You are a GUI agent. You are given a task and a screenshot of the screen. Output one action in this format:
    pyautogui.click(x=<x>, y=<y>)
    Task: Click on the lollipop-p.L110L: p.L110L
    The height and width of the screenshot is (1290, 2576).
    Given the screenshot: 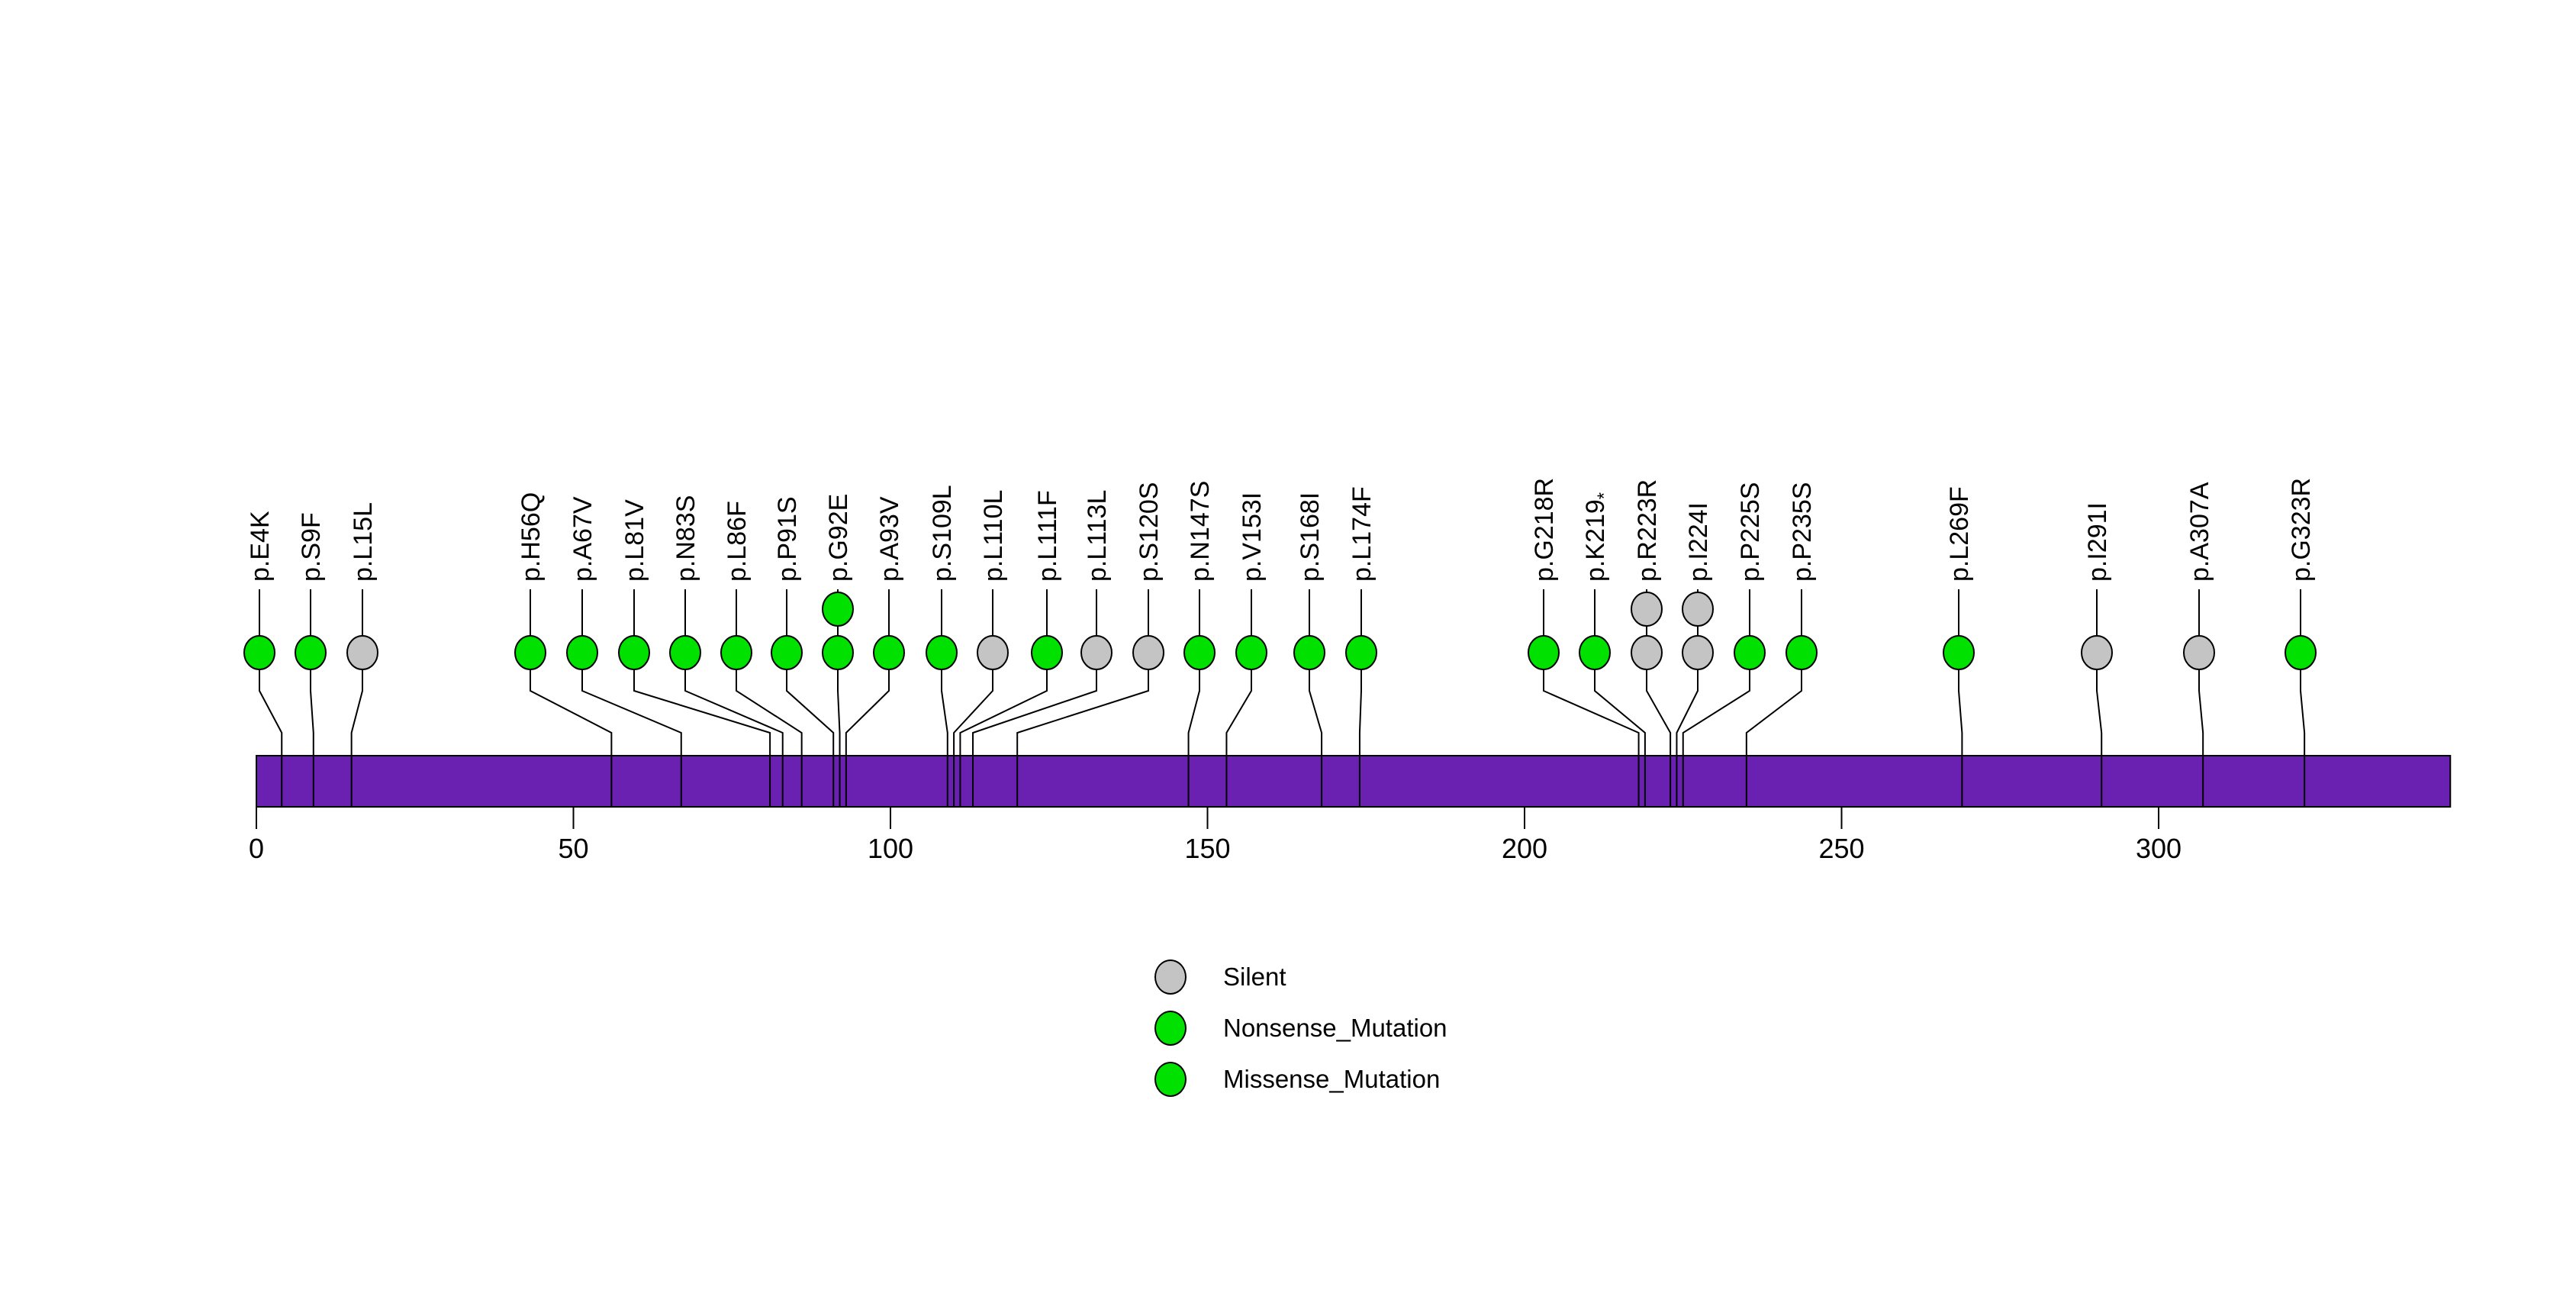 What is the action you would take?
    pyautogui.click(x=981, y=649)
    